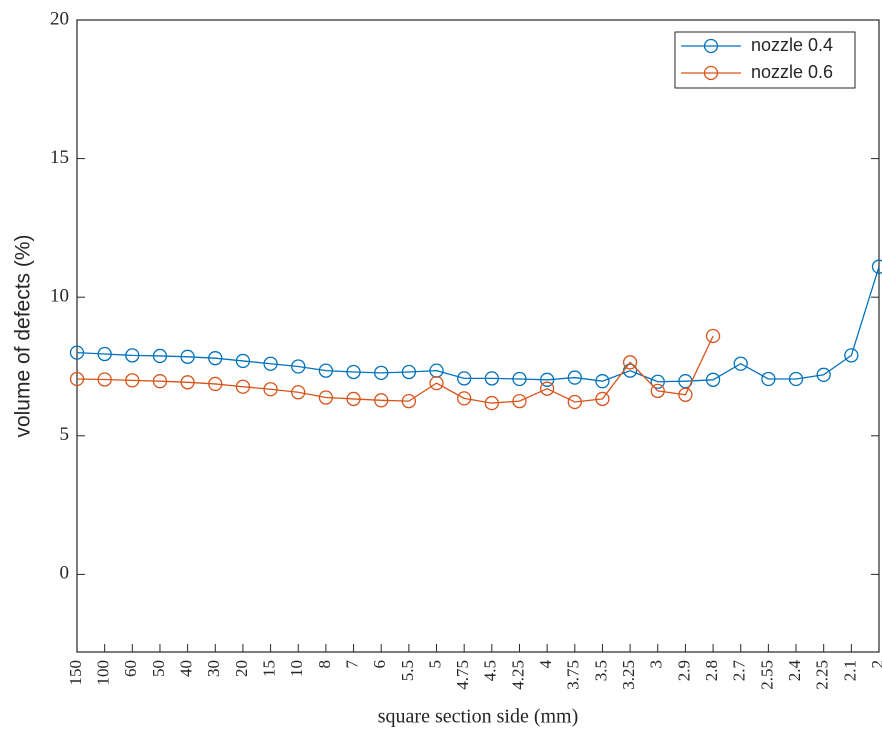 This screenshot has width=882, height=731. Describe the element at coordinates (59, 157) in the screenshot. I see `y-tick-label: 15` at that location.